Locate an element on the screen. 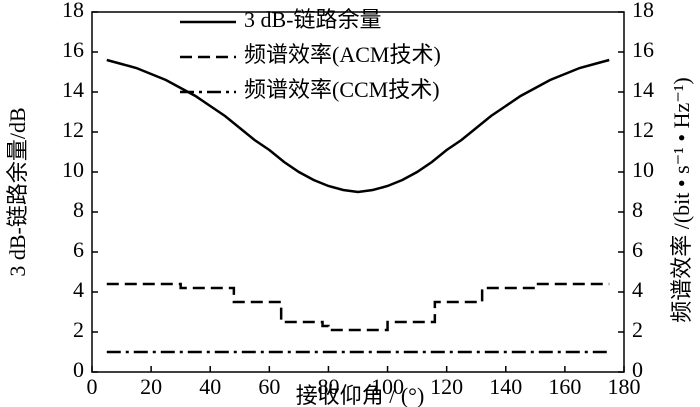 This screenshot has height=407, width=700. x-tick-label: 60 is located at coordinates (269, 386).